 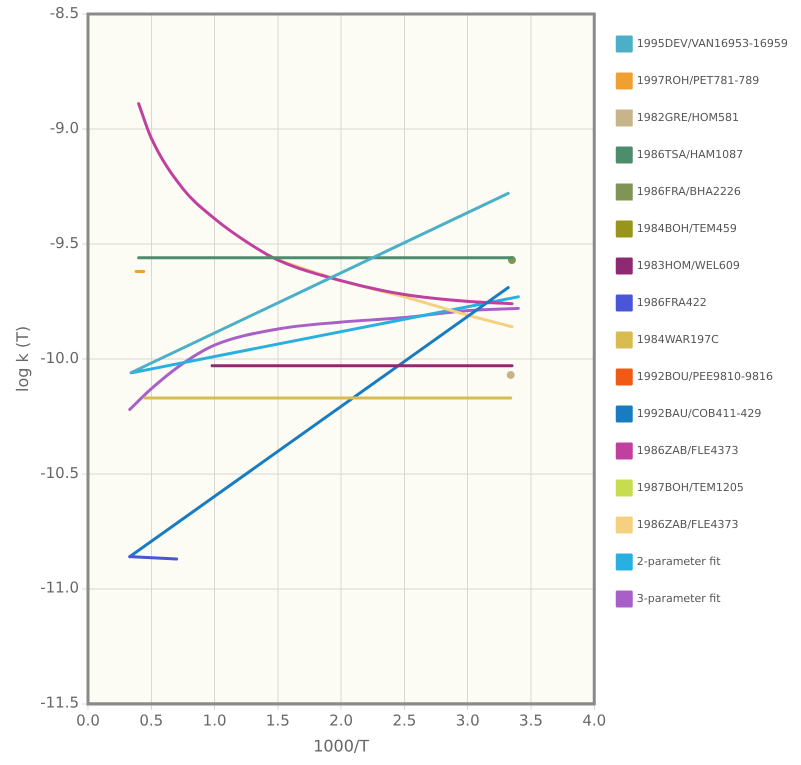 I want to click on legend-label: 1995DEV/VAN16953-16959, so click(x=712, y=43).